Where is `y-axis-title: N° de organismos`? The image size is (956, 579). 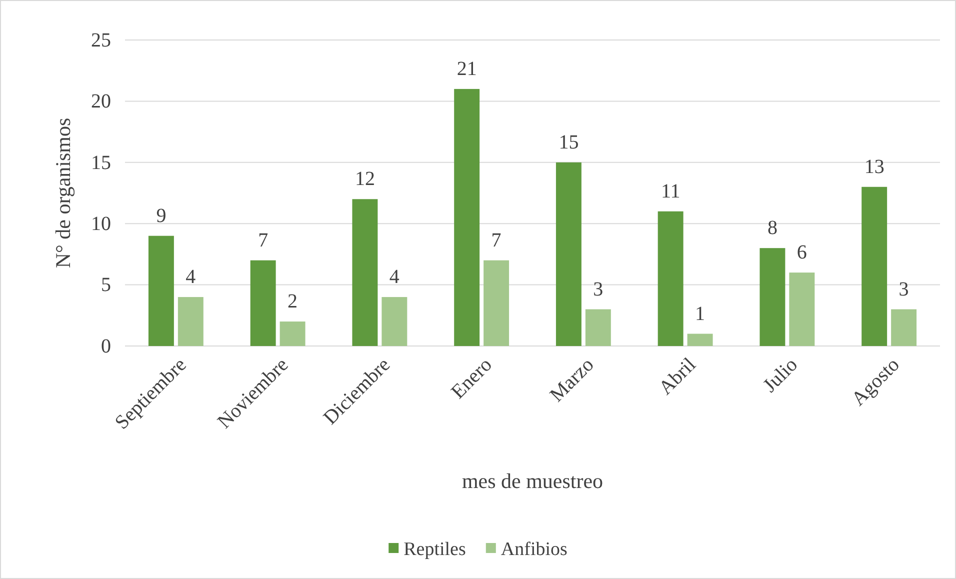
y-axis-title: N° de organismos is located at coordinates (63, 193).